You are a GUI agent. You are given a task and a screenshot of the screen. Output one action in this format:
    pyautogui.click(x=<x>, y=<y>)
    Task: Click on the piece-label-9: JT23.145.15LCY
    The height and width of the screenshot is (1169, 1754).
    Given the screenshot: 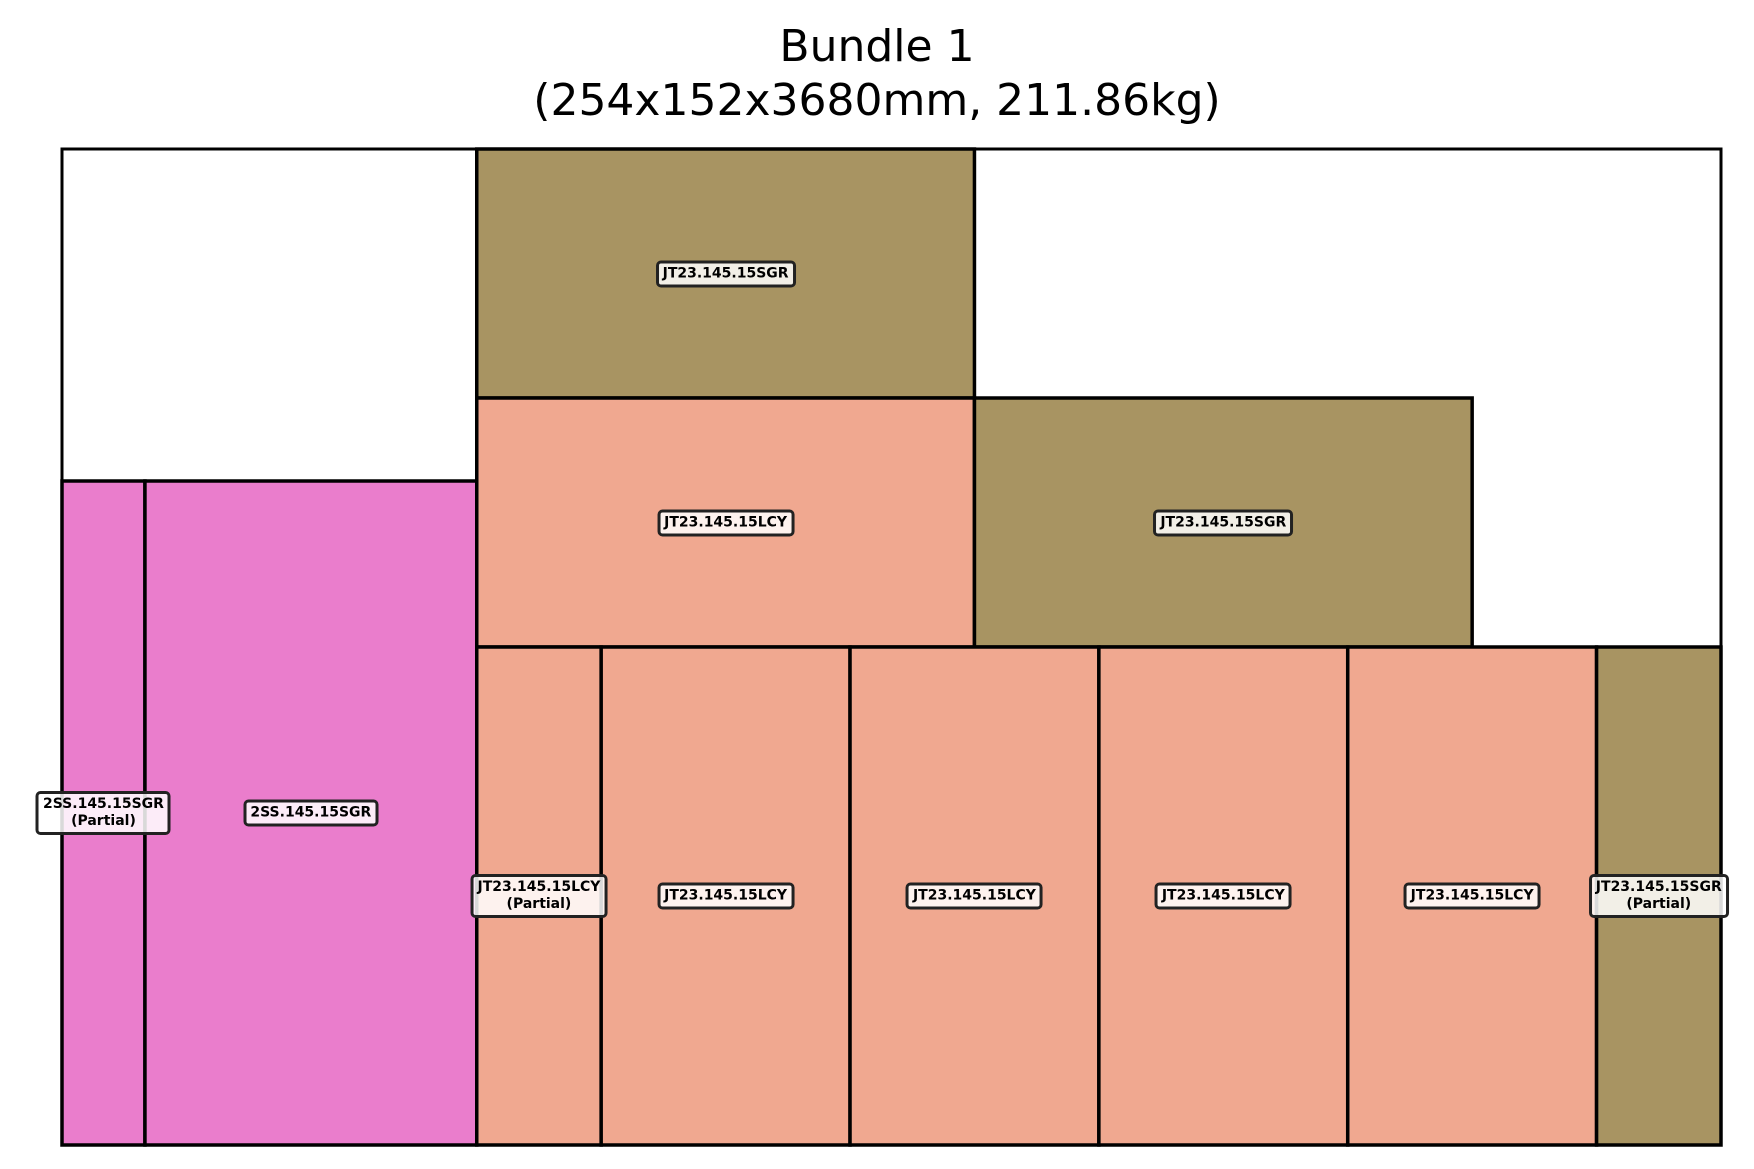 What is the action you would take?
    pyautogui.click(x=1223, y=896)
    